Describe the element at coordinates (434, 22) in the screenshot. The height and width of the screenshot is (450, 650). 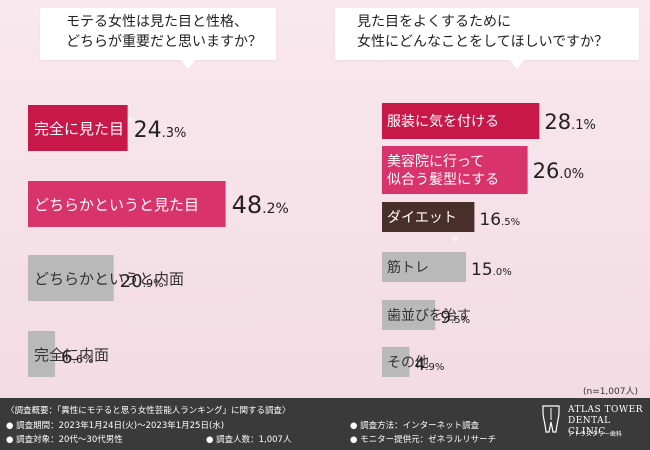
I see `question-right-line-1: 見た目をよくするために` at that location.